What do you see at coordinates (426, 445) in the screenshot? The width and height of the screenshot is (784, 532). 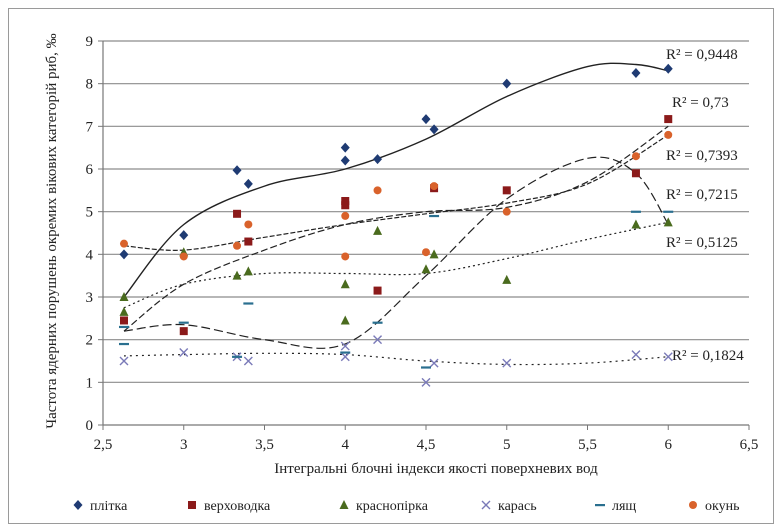 I see `x-tick-label: 4,5` at bounding box center [426, 445].